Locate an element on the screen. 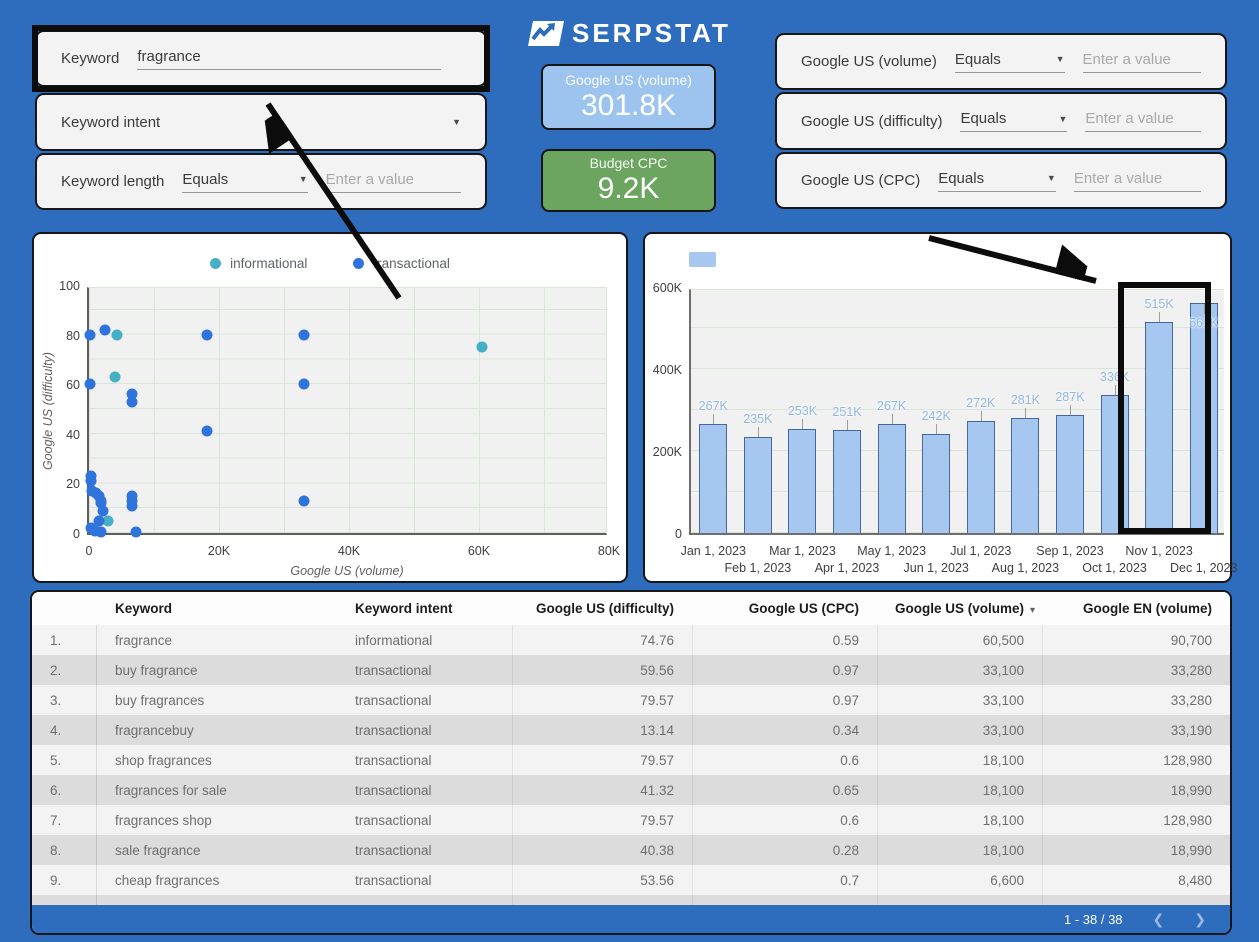 The height and width of the screenshot is (942, 1259). bar-x-tick: Nov 1, 2023 is located at coordinates (1159, 551).